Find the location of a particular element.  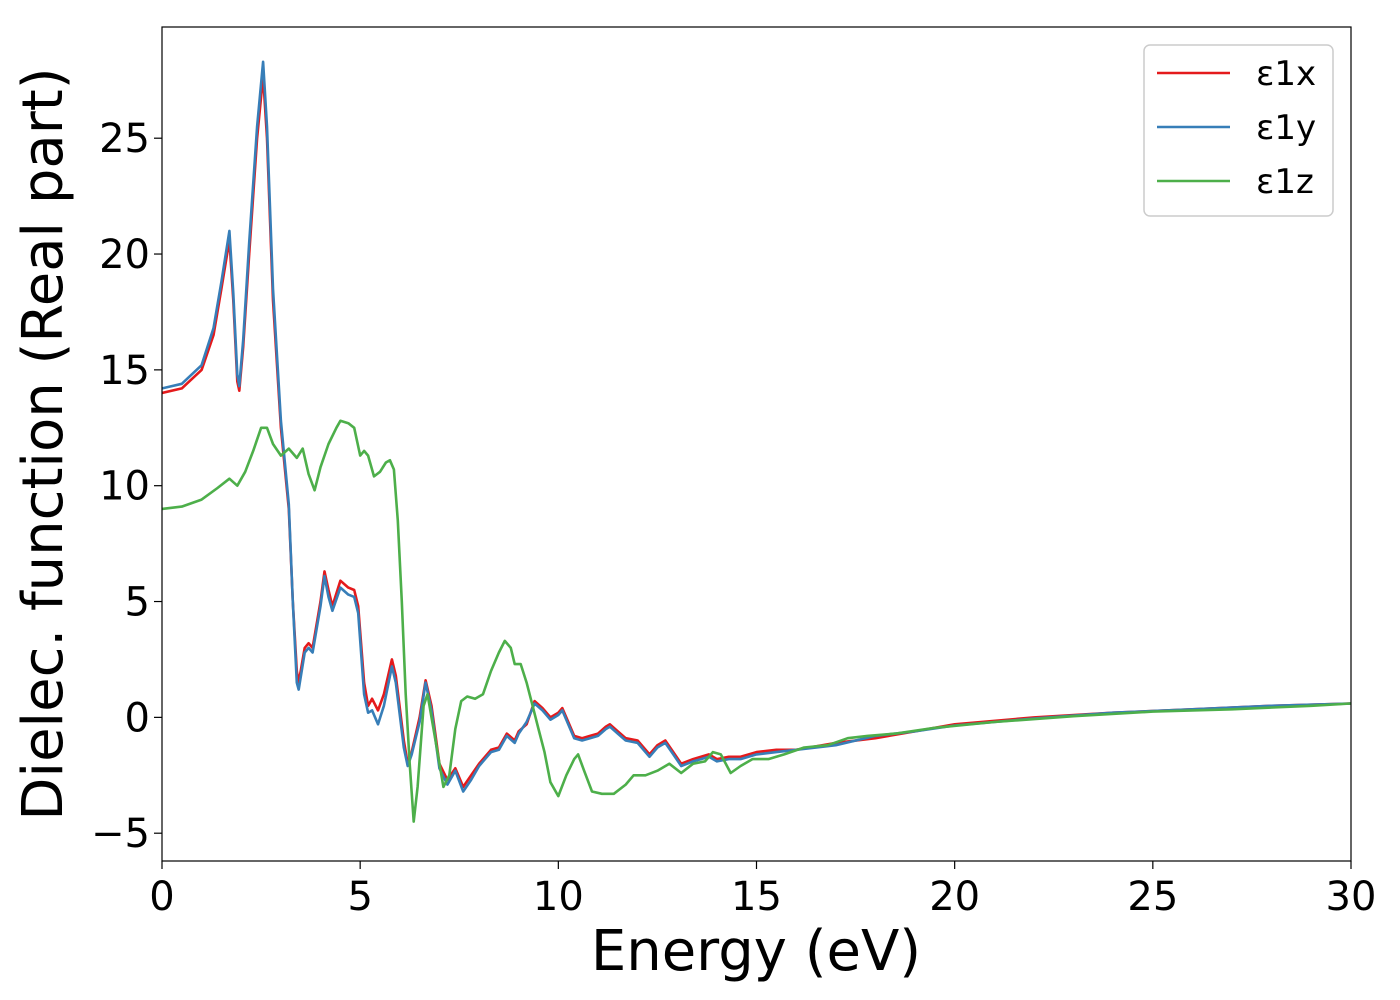

legend: ε1x ε1y ε1z is located at coordinates (1238, 130).